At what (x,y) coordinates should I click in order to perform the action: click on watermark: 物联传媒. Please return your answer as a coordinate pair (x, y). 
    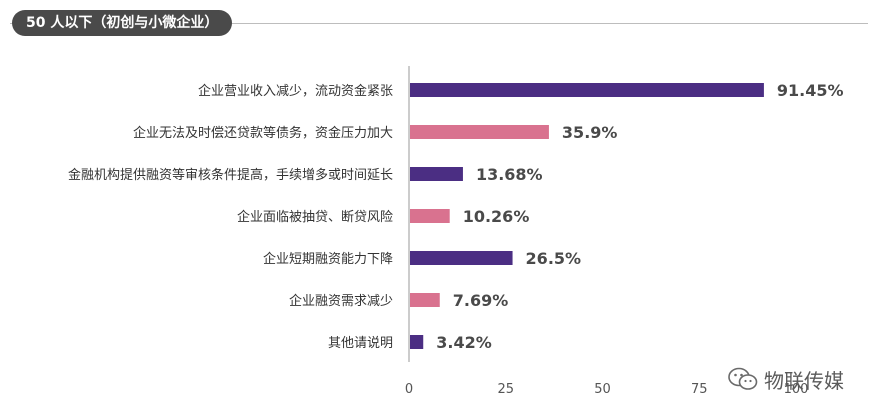
    Looking at the image, I should click on (786, 379).